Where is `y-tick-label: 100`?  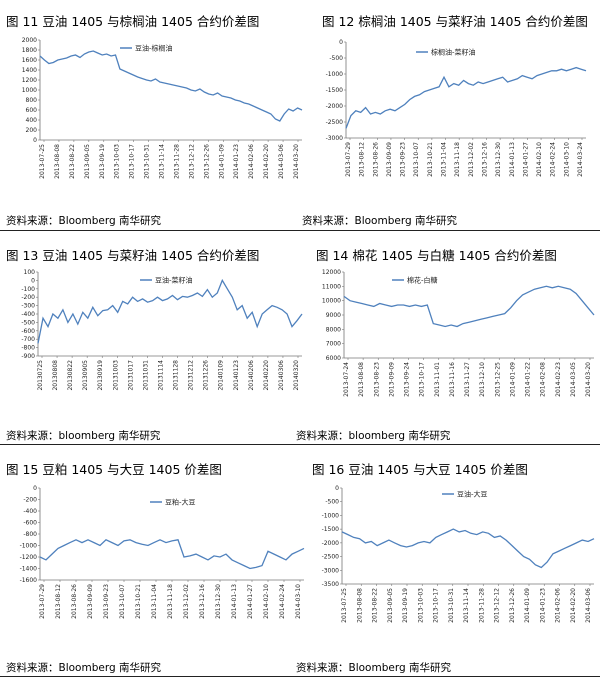 y-tick-label: 100 is located at coordinates (30, 272).